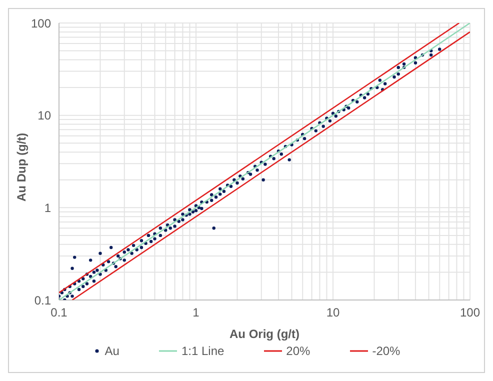  Describe the element at coordinates (45, 115) in the screenshot. I see `y-tick-label: 10` at that location.